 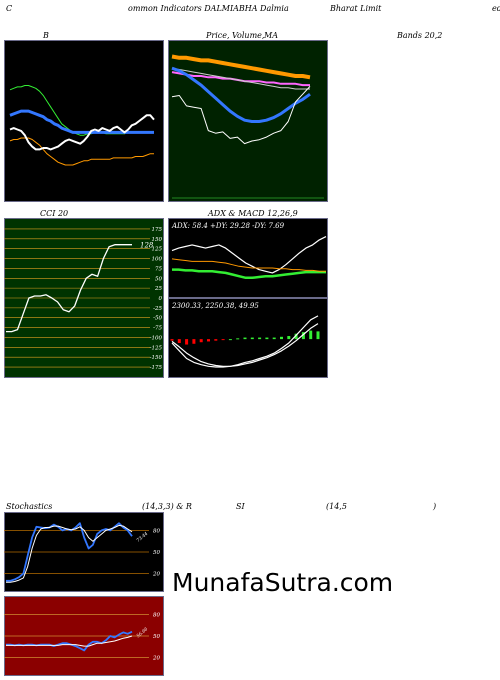 I want to click on stoch-tick-label: 50, so click(x=156, y=553).